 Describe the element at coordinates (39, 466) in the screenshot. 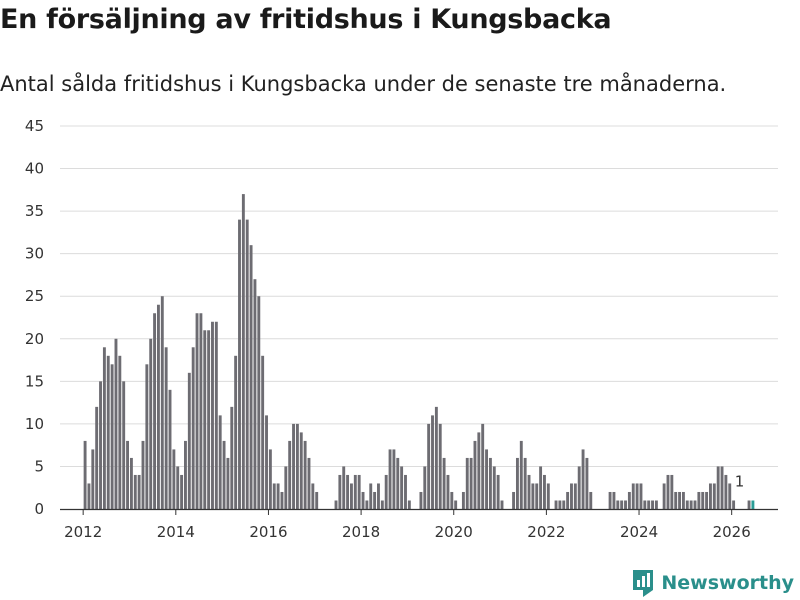

I see `y-tick-label: 5` at that location.